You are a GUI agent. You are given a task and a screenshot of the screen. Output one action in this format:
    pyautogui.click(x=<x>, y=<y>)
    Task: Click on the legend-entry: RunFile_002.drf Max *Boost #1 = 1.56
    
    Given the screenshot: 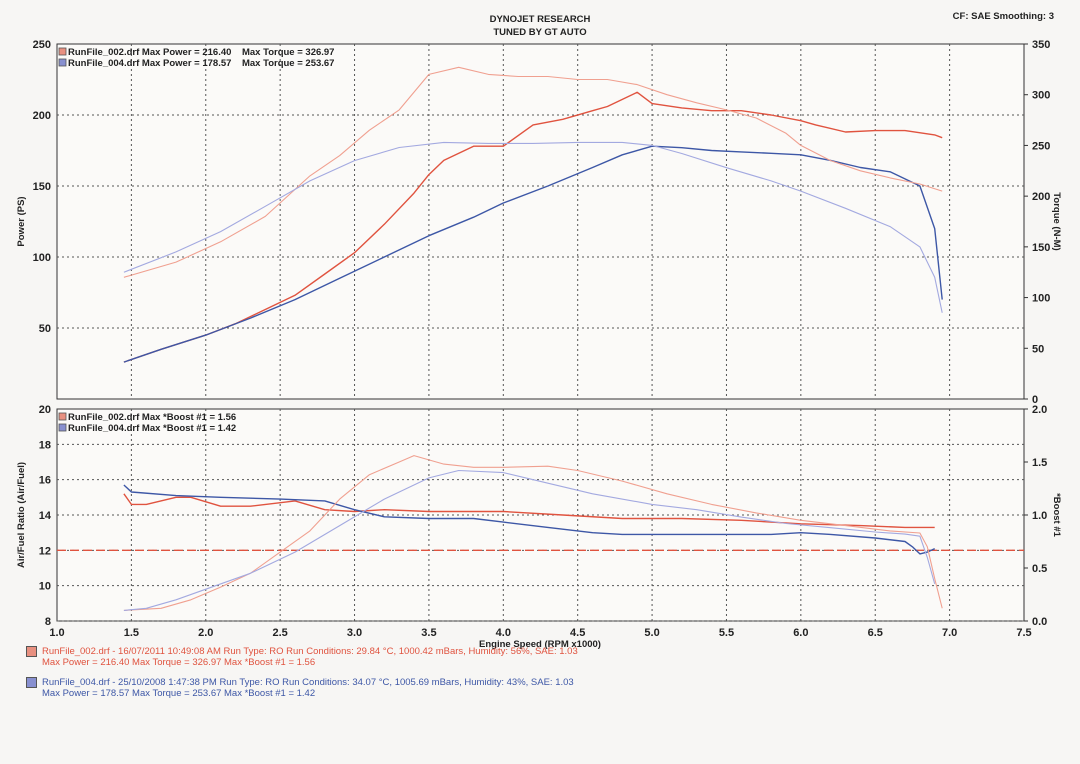 What is the action you would take?
    pyautogui.click(x=152, y=417)
    